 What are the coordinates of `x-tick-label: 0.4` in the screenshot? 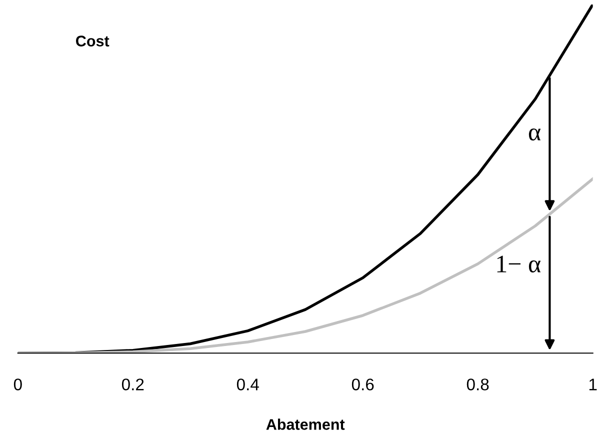 It's located at (247, 384).